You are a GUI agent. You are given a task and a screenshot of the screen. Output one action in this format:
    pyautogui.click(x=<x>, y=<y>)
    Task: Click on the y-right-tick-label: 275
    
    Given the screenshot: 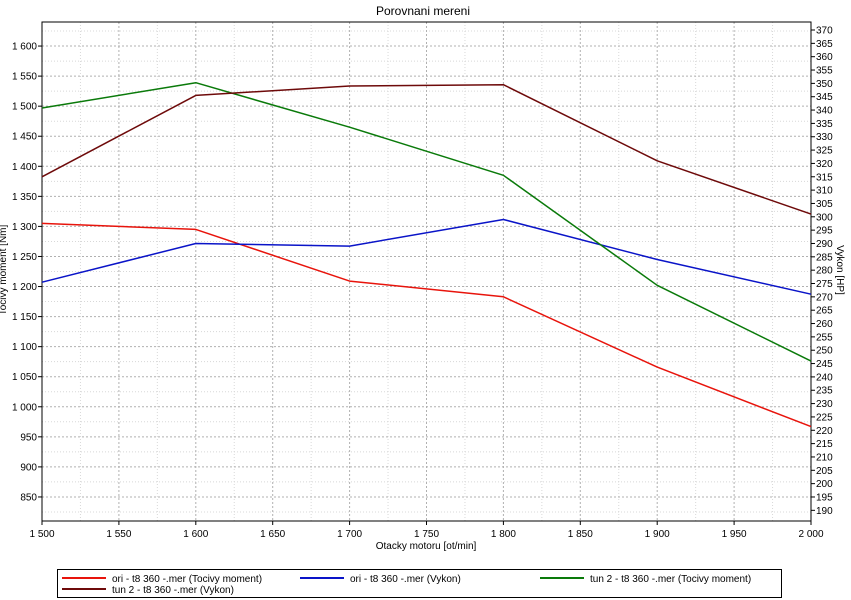 What is the action you would take?
    pyautogui.click(x=824, y=284)
    